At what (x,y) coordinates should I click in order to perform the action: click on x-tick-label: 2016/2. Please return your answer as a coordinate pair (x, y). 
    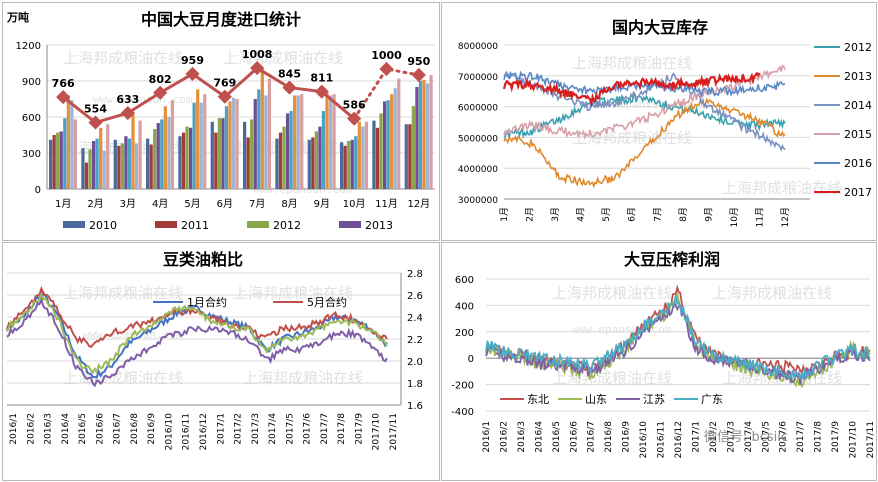
    Looking at the image, I should click on (504, 437).